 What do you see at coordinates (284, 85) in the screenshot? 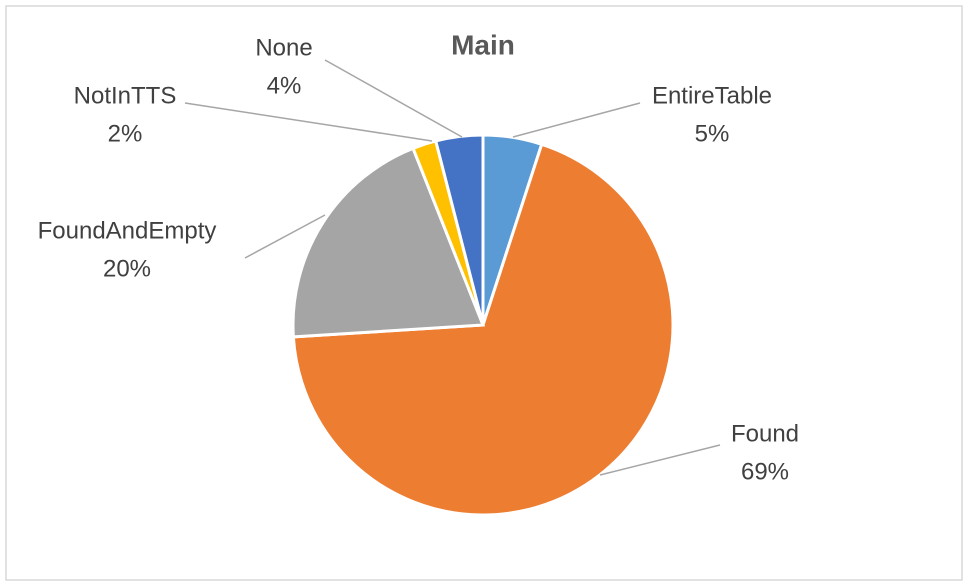
I see `slice-value-label: 4%` at bounding box center [284, 85].